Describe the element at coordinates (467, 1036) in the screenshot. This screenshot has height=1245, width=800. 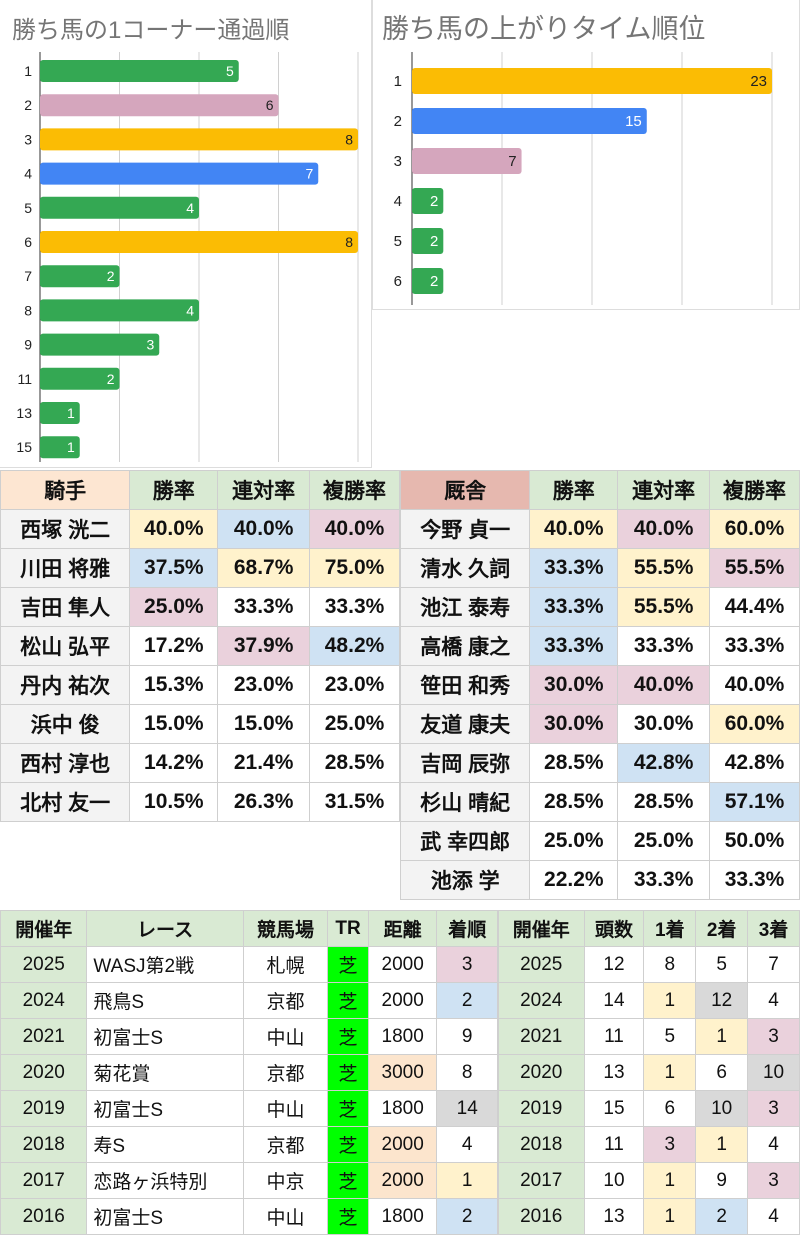
I see `finish-position-cell: 9` at that location.